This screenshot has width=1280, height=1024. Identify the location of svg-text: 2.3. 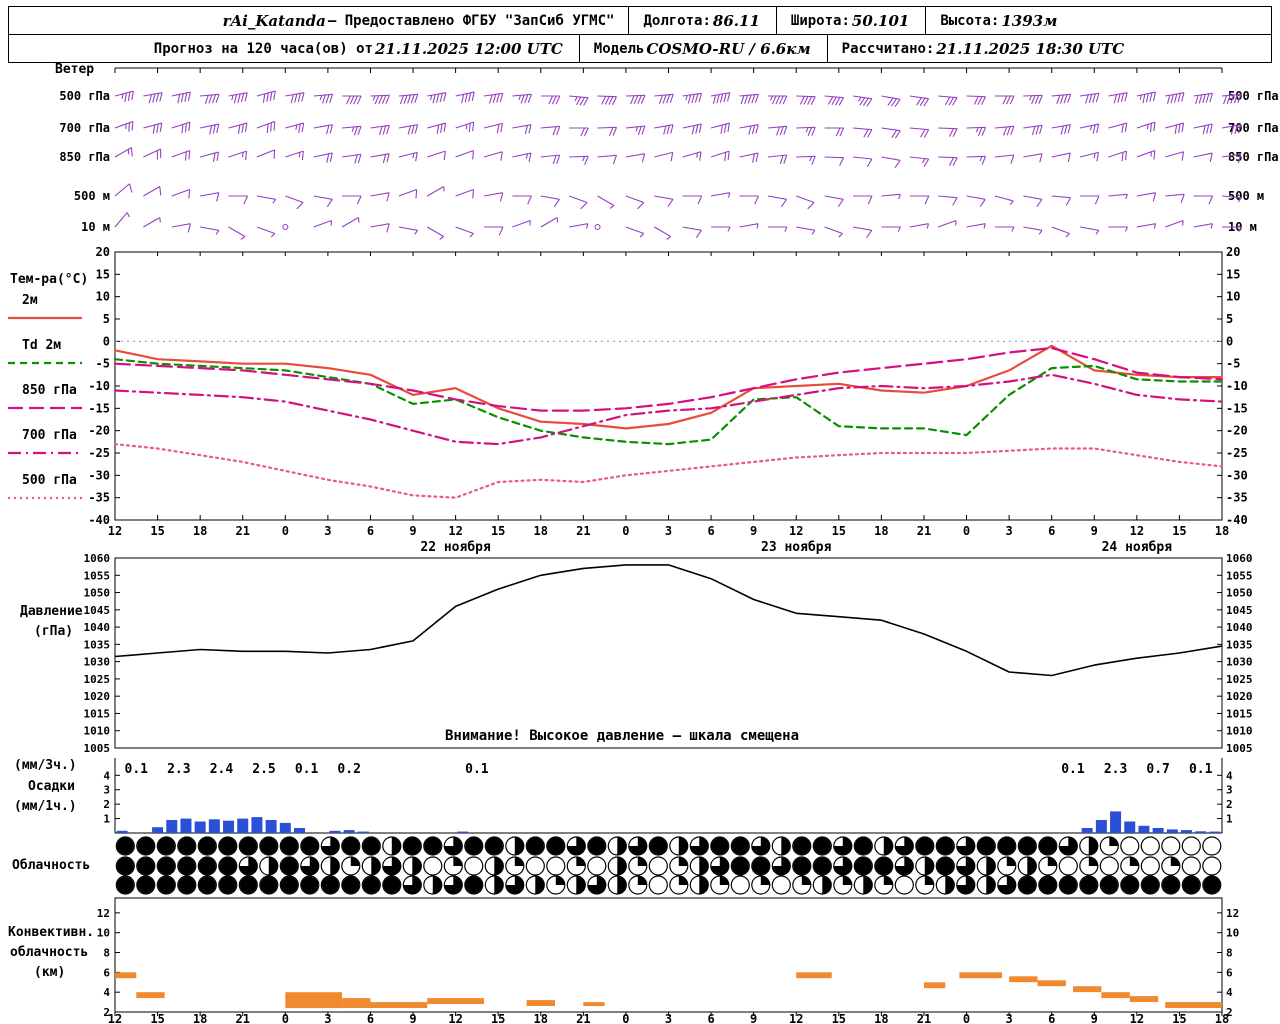
(178, 769).